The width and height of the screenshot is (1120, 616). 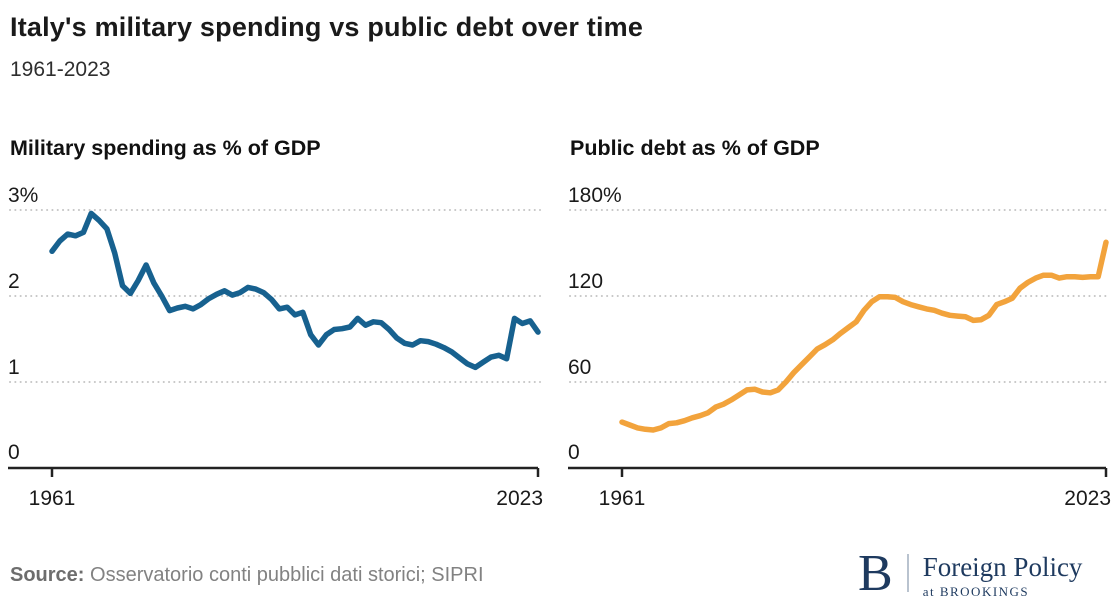 What do you see at coordinates (23, 195) in the screenshot?
I see `y-tick-label: 3%` at bounding box center [23, 195].